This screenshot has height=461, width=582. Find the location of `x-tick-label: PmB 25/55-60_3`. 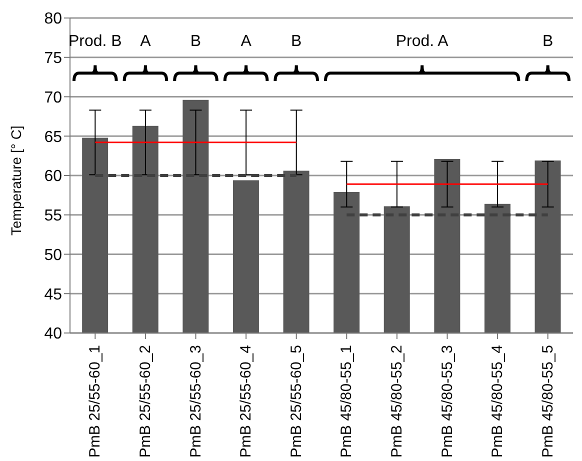

x-tick-label: PmB 25/55-60_3 is located at coordinates (195, 401).